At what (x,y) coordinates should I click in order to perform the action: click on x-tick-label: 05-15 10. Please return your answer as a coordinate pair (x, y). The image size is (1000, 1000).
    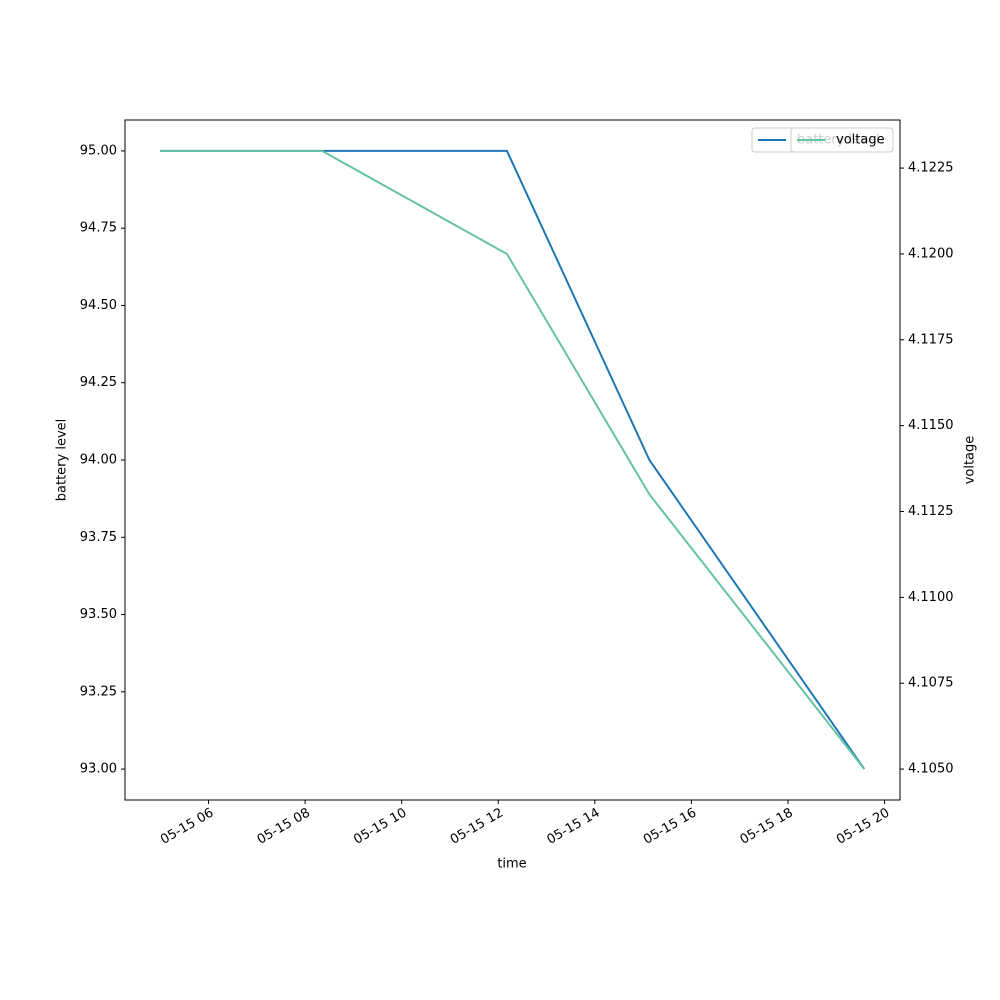
    Looking at the image, I should click on (380, 827).